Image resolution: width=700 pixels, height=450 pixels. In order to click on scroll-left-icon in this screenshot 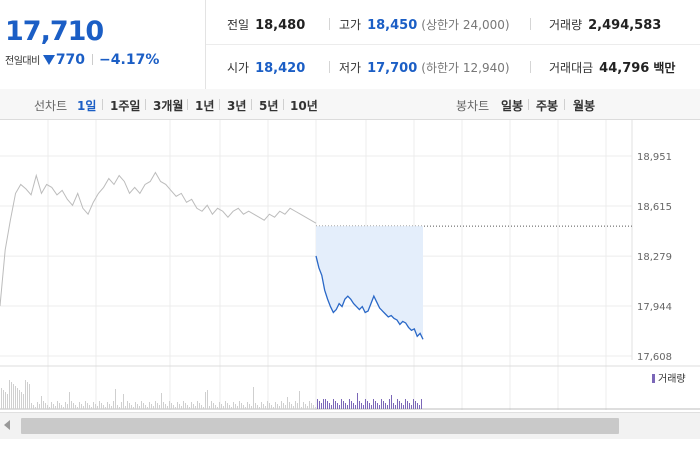, I will do `click(7, 425)`.